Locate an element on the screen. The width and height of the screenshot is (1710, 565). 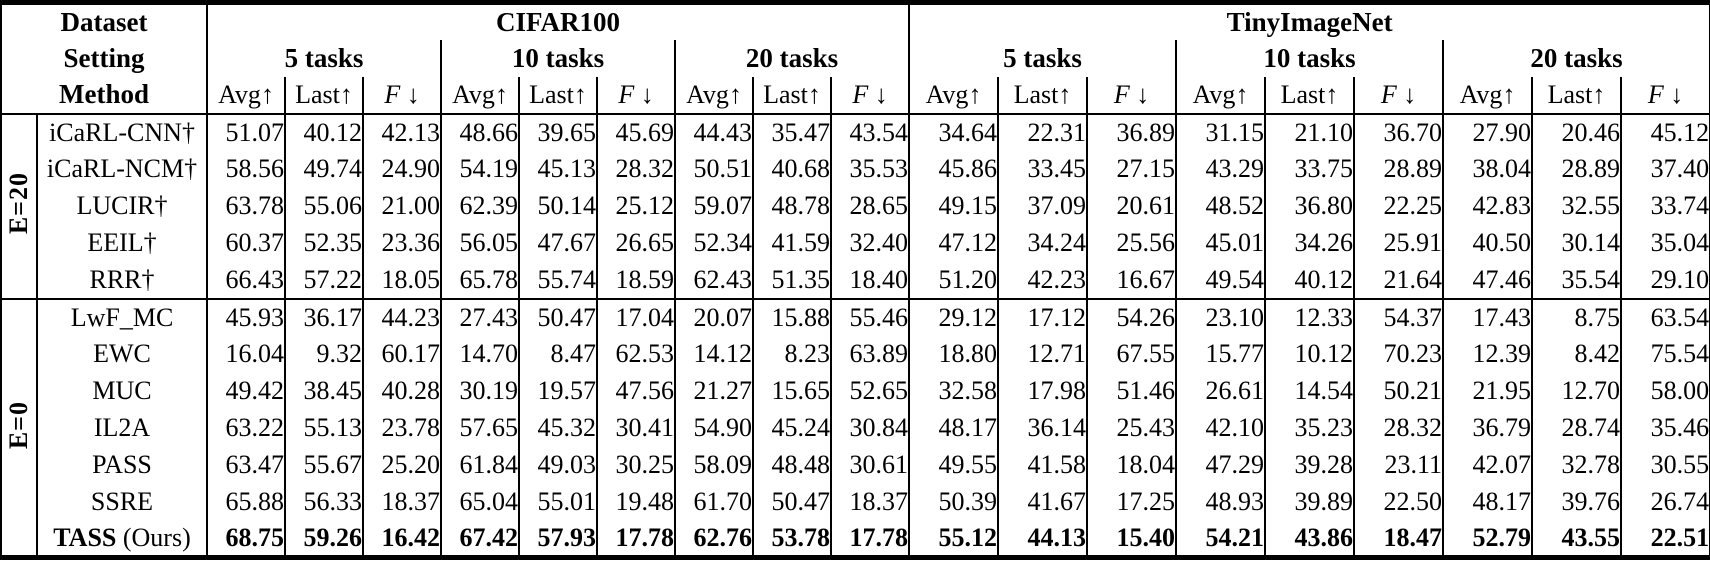
value-cell: 55.74 is located at coordinates (558, 280).